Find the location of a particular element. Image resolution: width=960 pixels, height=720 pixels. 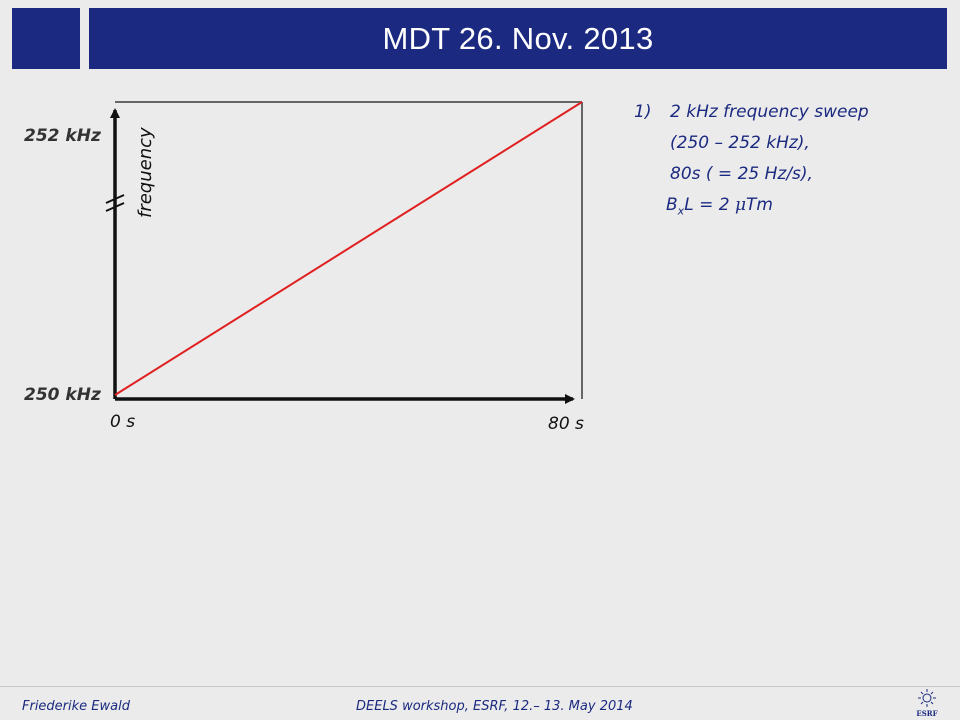

title-bar: MDT 26. Nov. 2013 is located at coordinates (518, 38).